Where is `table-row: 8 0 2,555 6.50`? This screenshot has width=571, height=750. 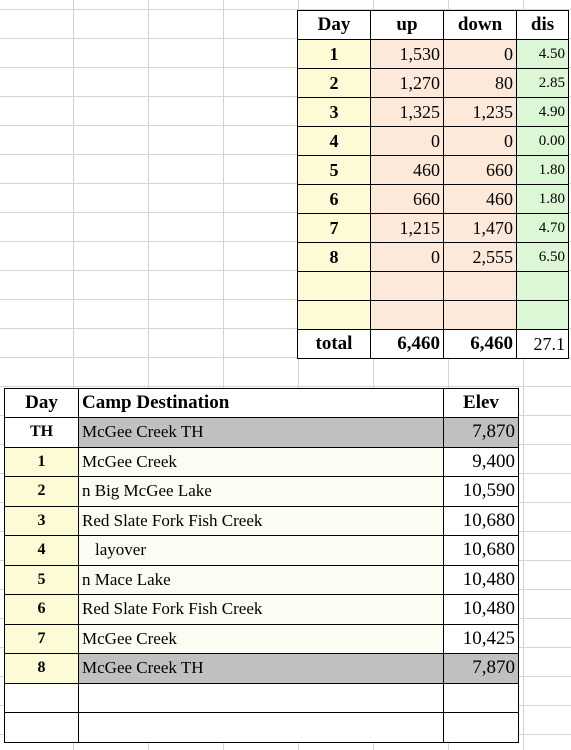 table-row: 8 0 2,555 6.50 is located at coordinates (433, 257).